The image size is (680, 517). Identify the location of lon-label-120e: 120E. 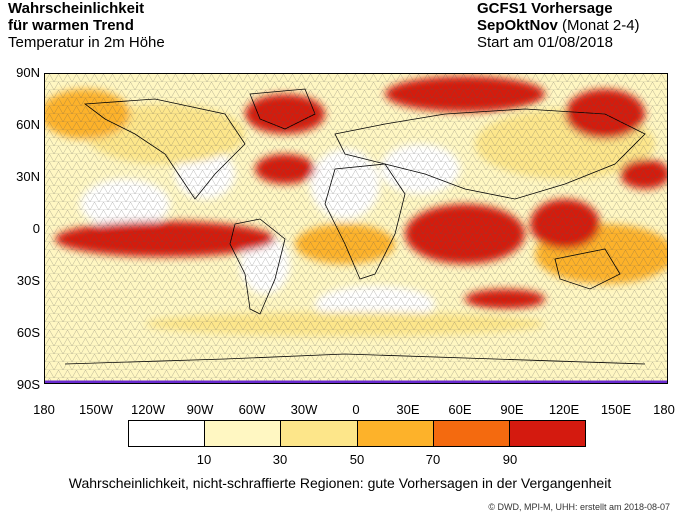
(564, 409).